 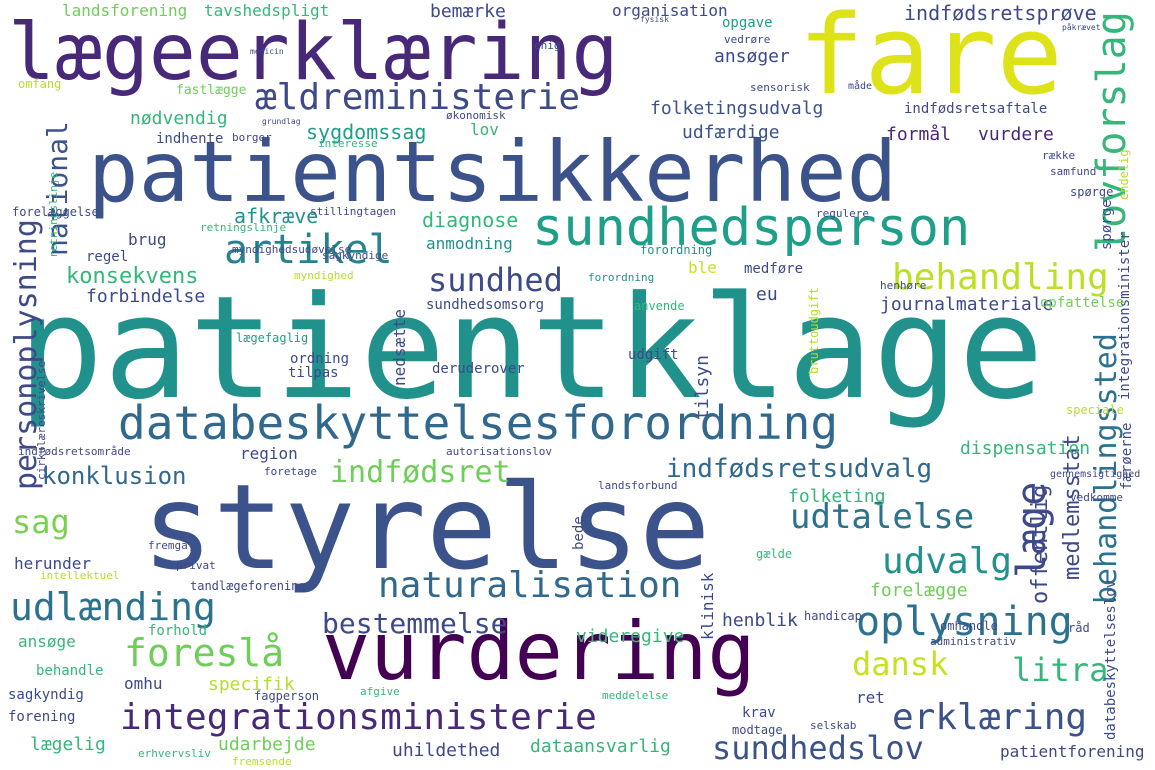 I want to click on word: meddelelse, so click(x=635, y=695).